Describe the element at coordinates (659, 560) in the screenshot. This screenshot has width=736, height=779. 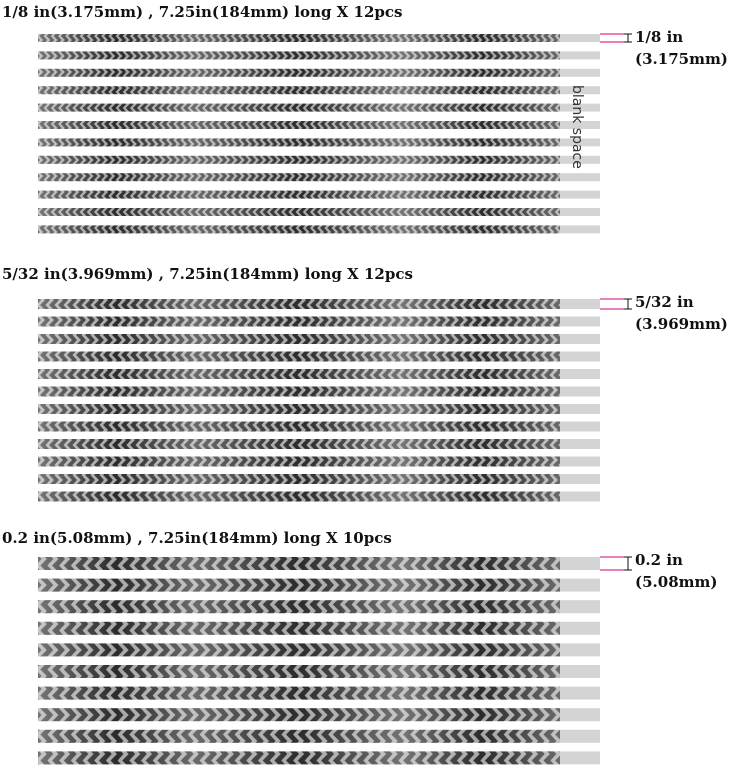
I see `size-label: 0.2 in` at that location.